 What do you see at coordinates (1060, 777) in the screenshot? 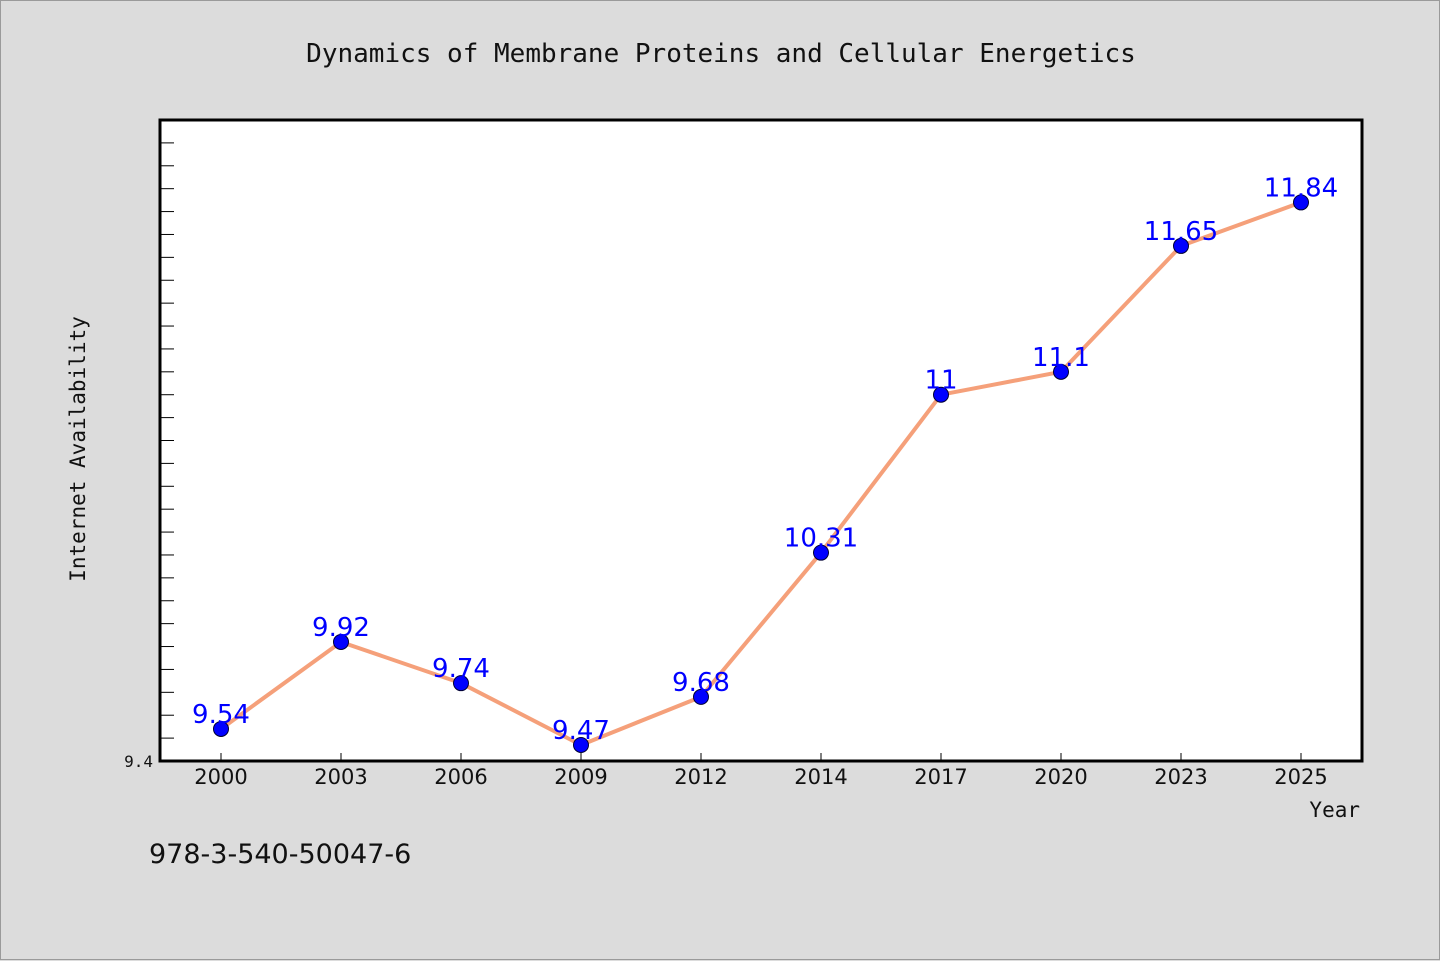
I see `x-tick-label: 2020` at bounding box center [1060, 777].